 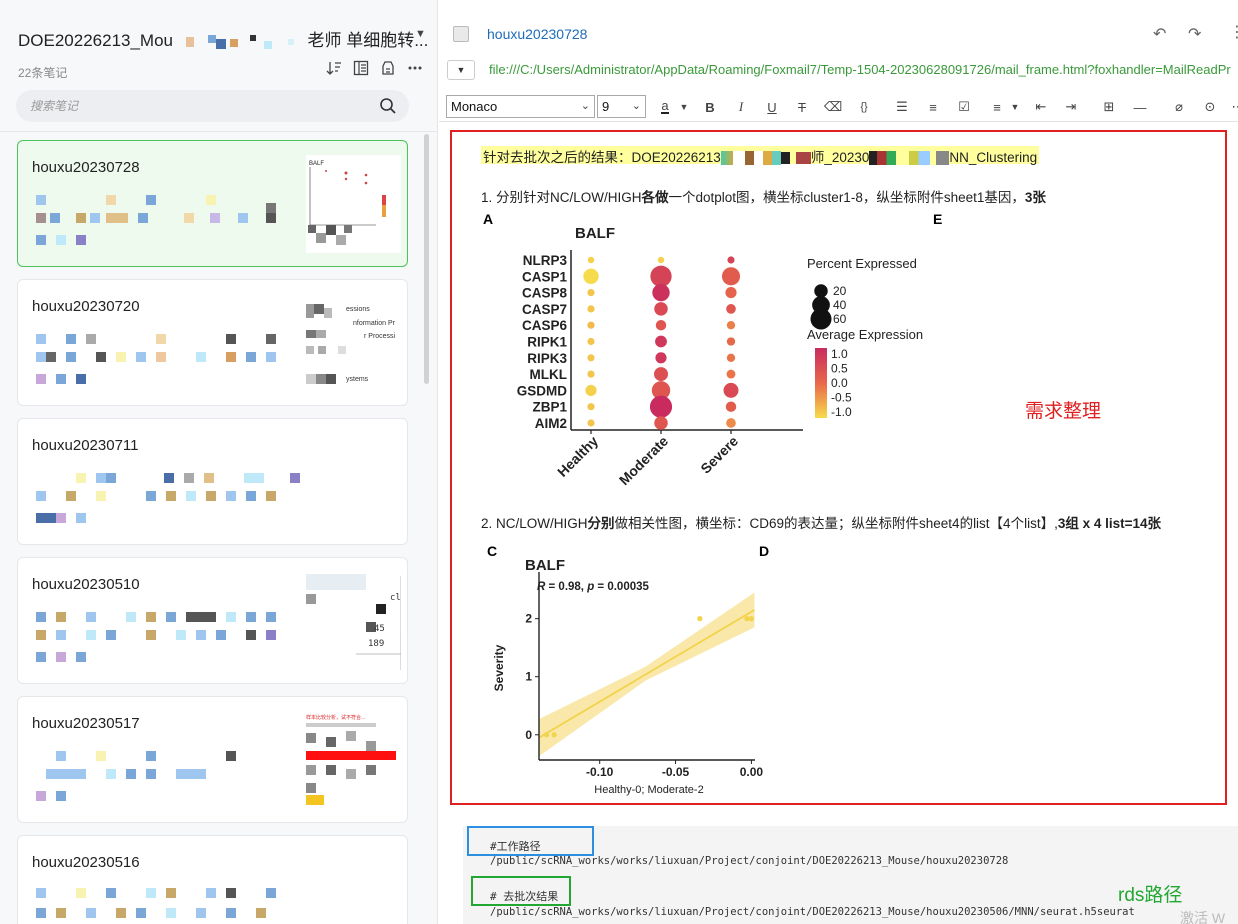 I want to click on fit-line, so click(x=646, y=674).